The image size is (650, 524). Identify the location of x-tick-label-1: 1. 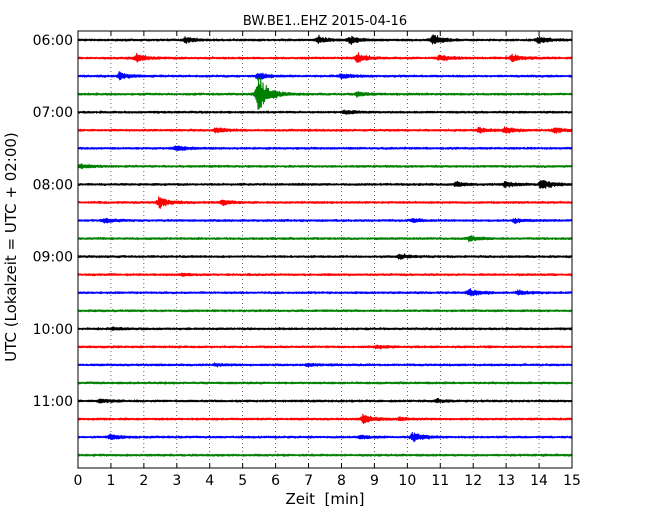
(110, 481).